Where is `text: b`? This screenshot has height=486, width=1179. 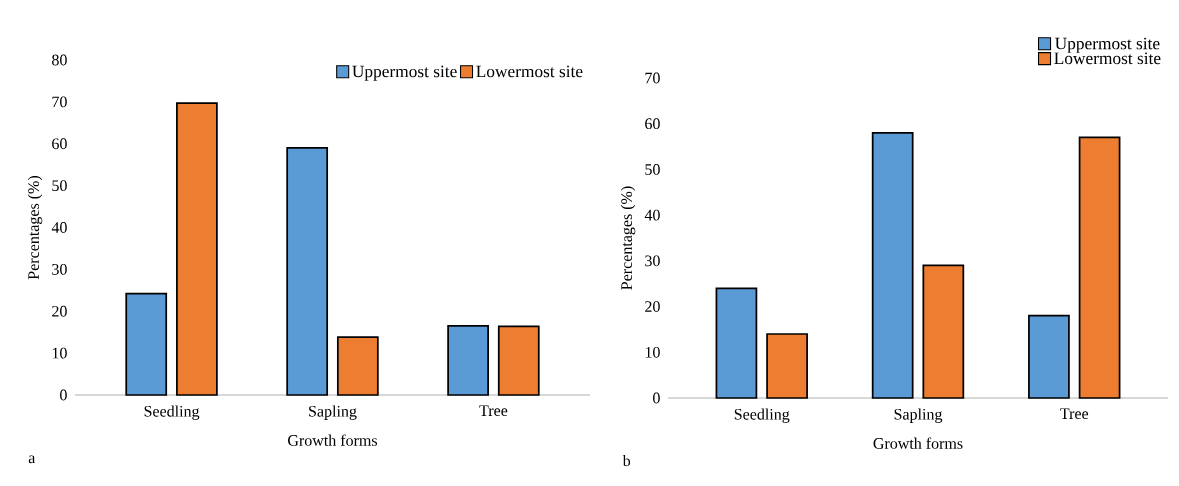
text: b is located at coordinates (626, 460).